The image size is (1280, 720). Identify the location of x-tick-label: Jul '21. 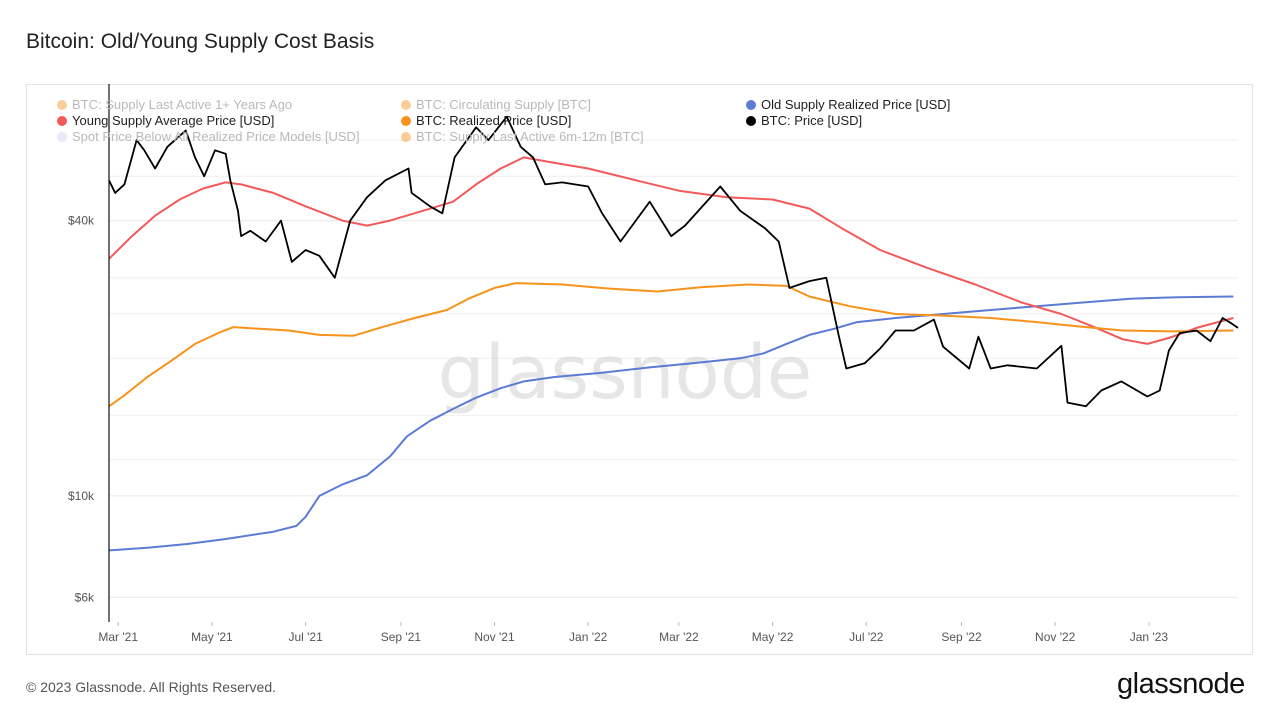
(305, 637).